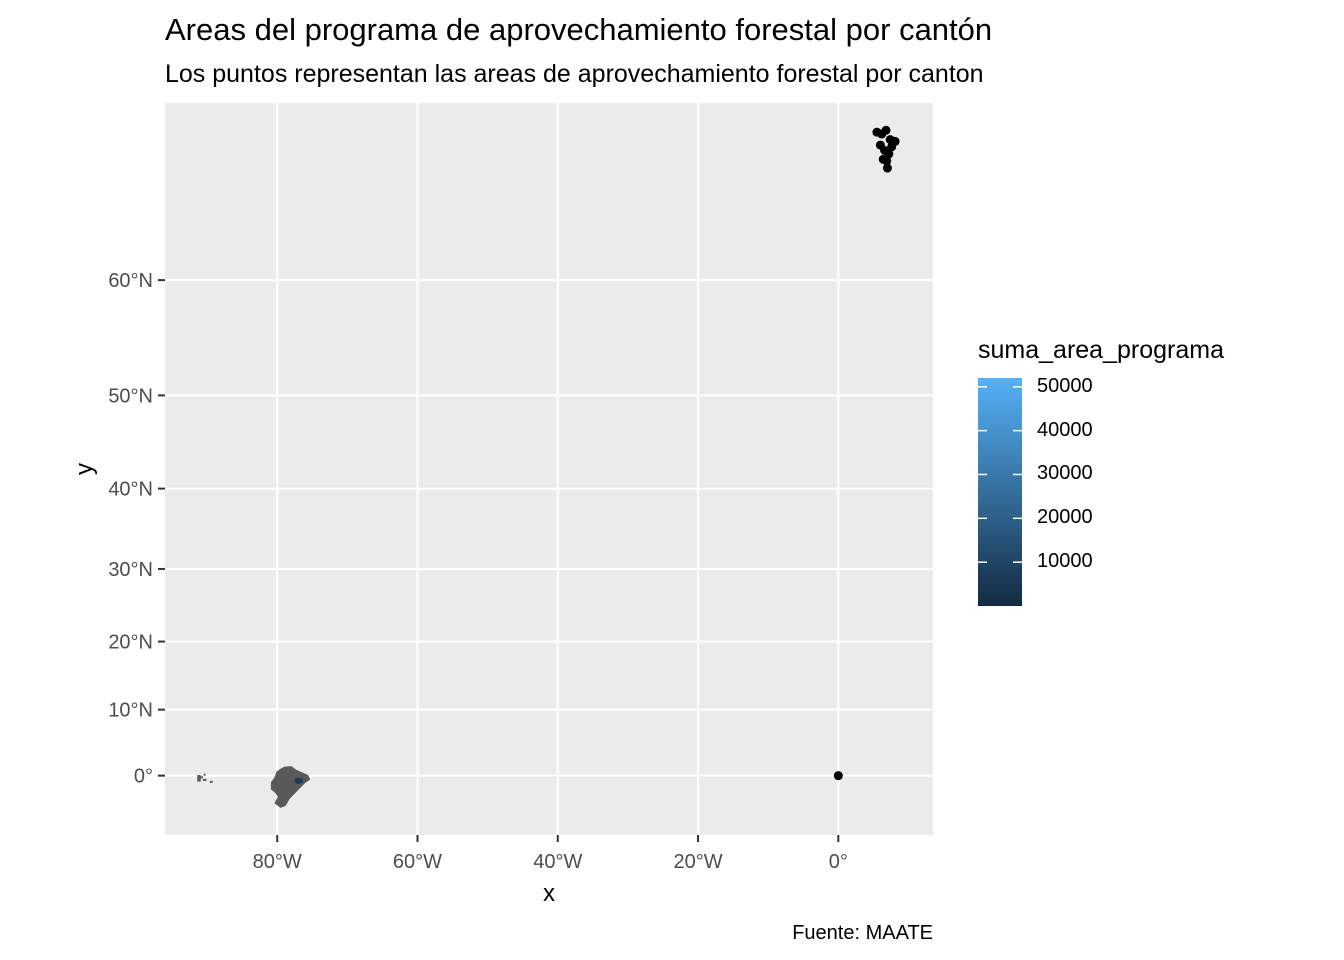 The height and width of the screenshot is (960, 1344). I want to click on legend-break-label: 30000, so click(1065, 473).